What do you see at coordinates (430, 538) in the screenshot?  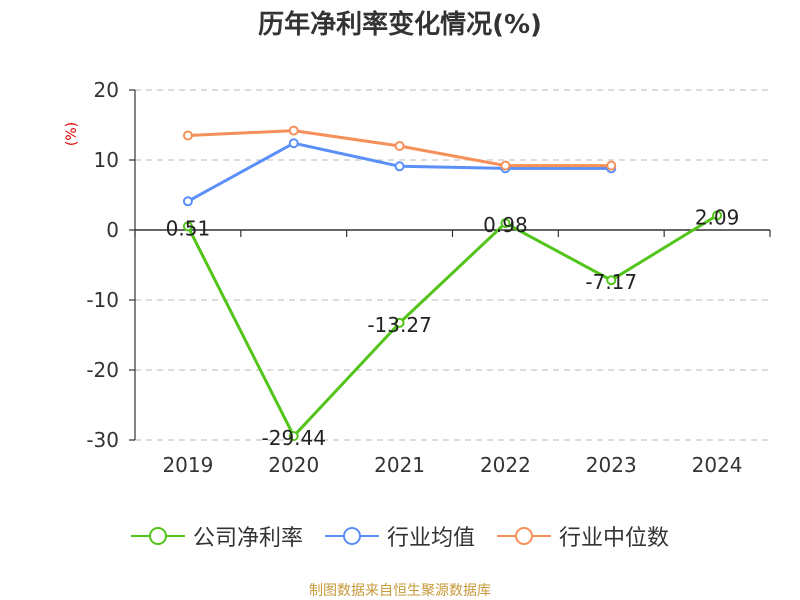 I see `legend-label: 行业均值` at bounding box center [430, 538].